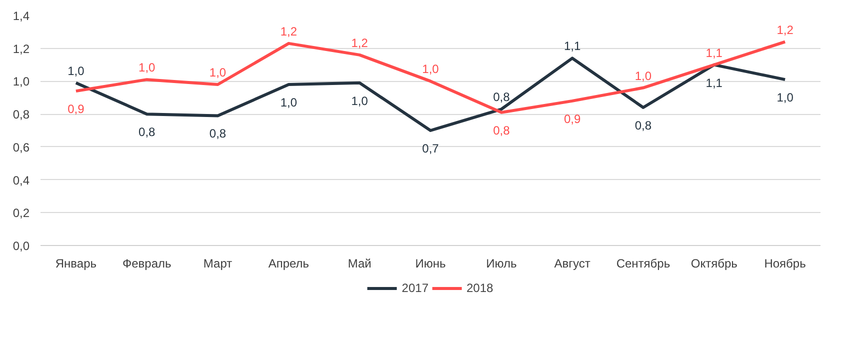  What do you see at coordinates (714, 263) in the screenshot?
I see `x-tick-label: Октябрь` at bounding box center [714, 263].